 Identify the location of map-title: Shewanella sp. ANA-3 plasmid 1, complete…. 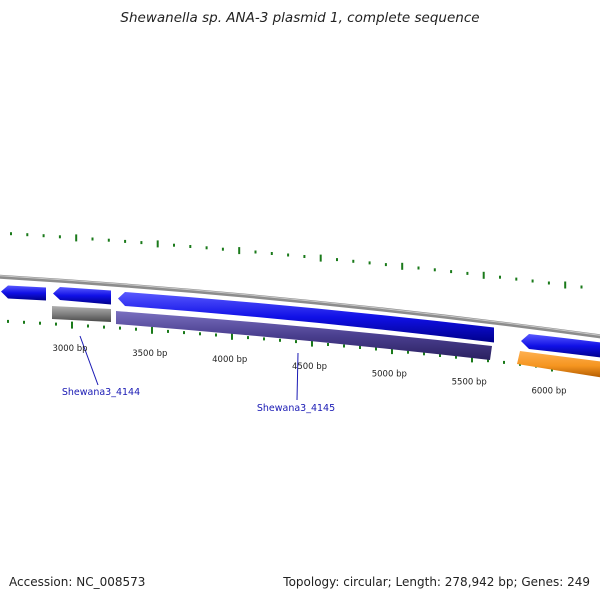
(300, 18).